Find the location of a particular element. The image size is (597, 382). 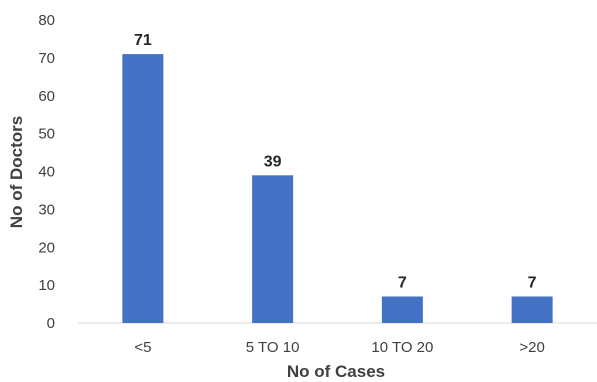

bar-data-label: 71 is located at coordinates (143, 40).